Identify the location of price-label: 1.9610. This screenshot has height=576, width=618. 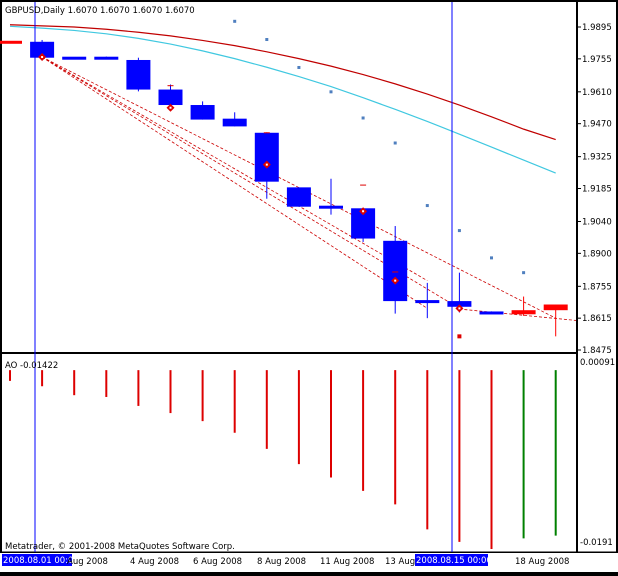
(597, 93).